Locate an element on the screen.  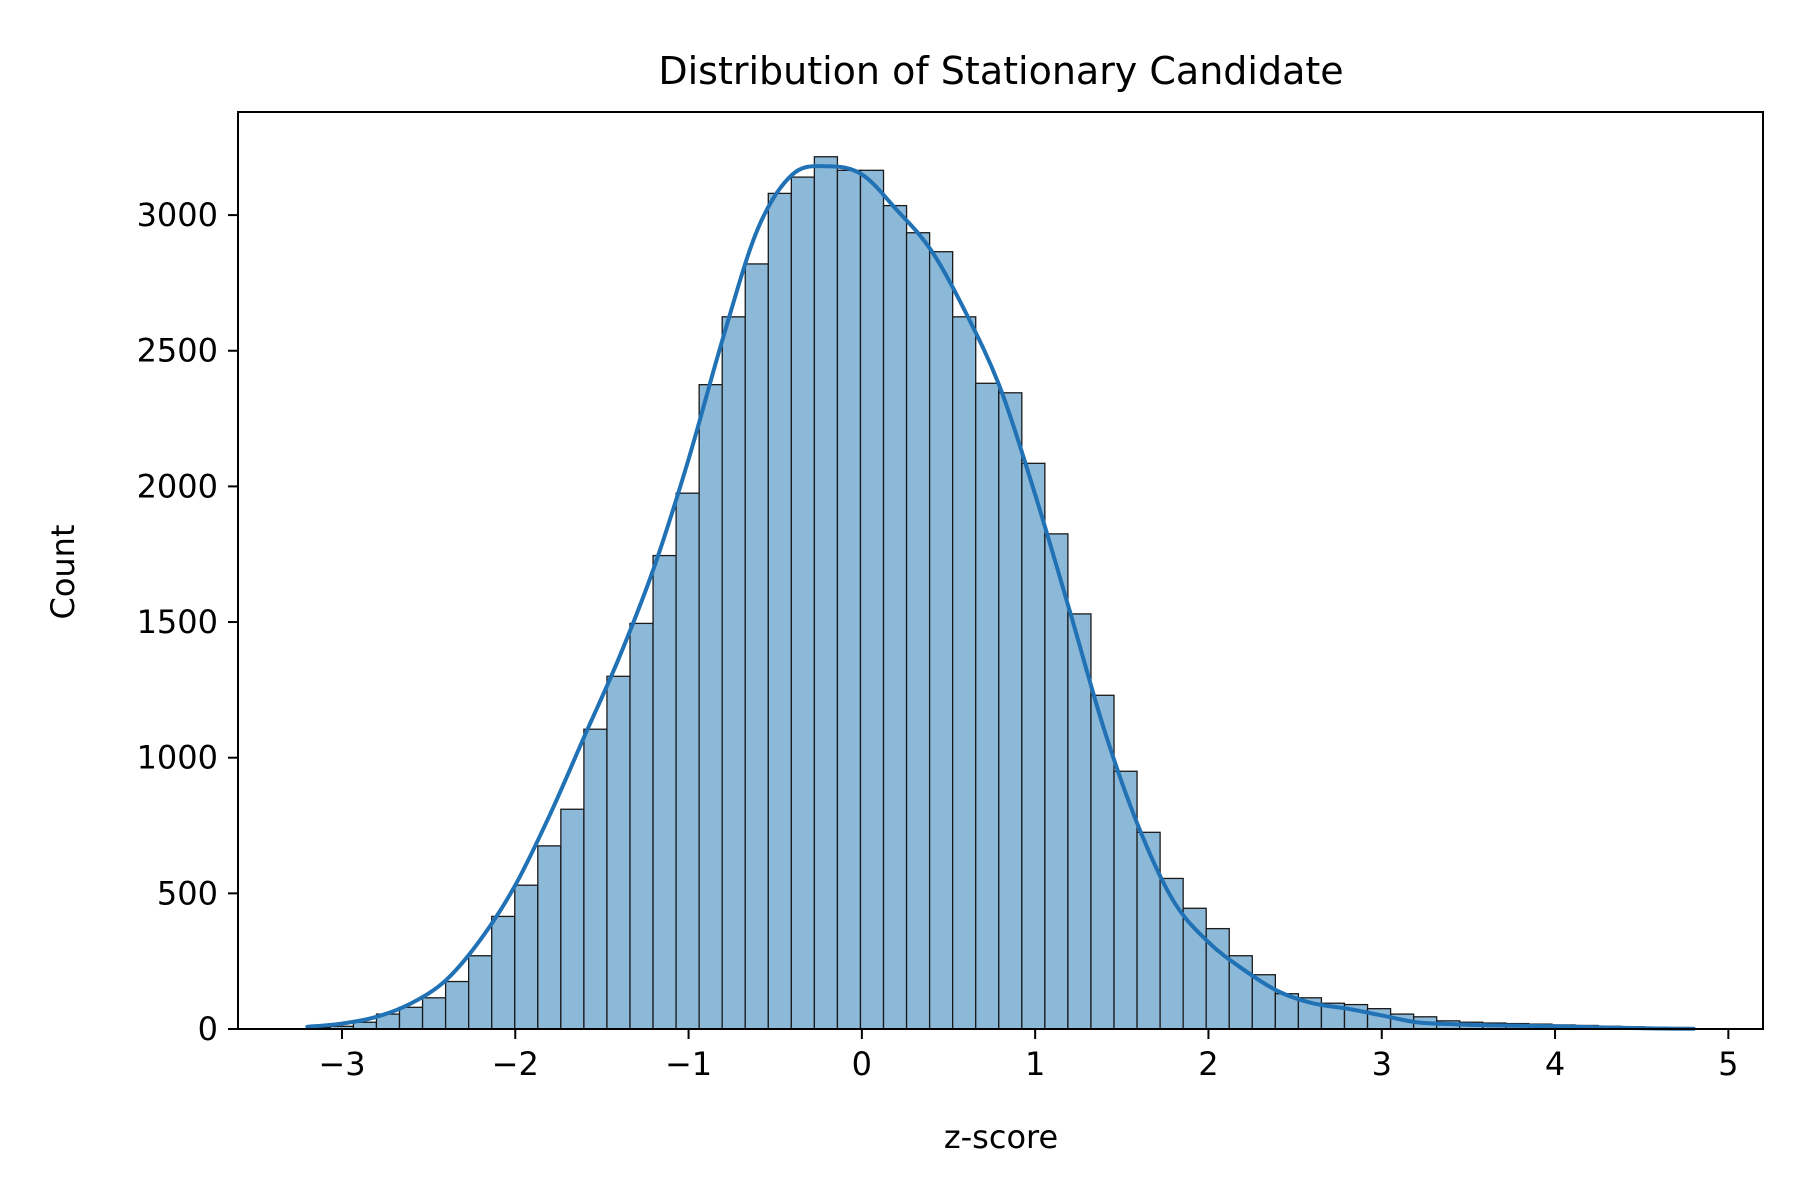
x-tick-label: 4 is located at coordinates (1555, 1064).